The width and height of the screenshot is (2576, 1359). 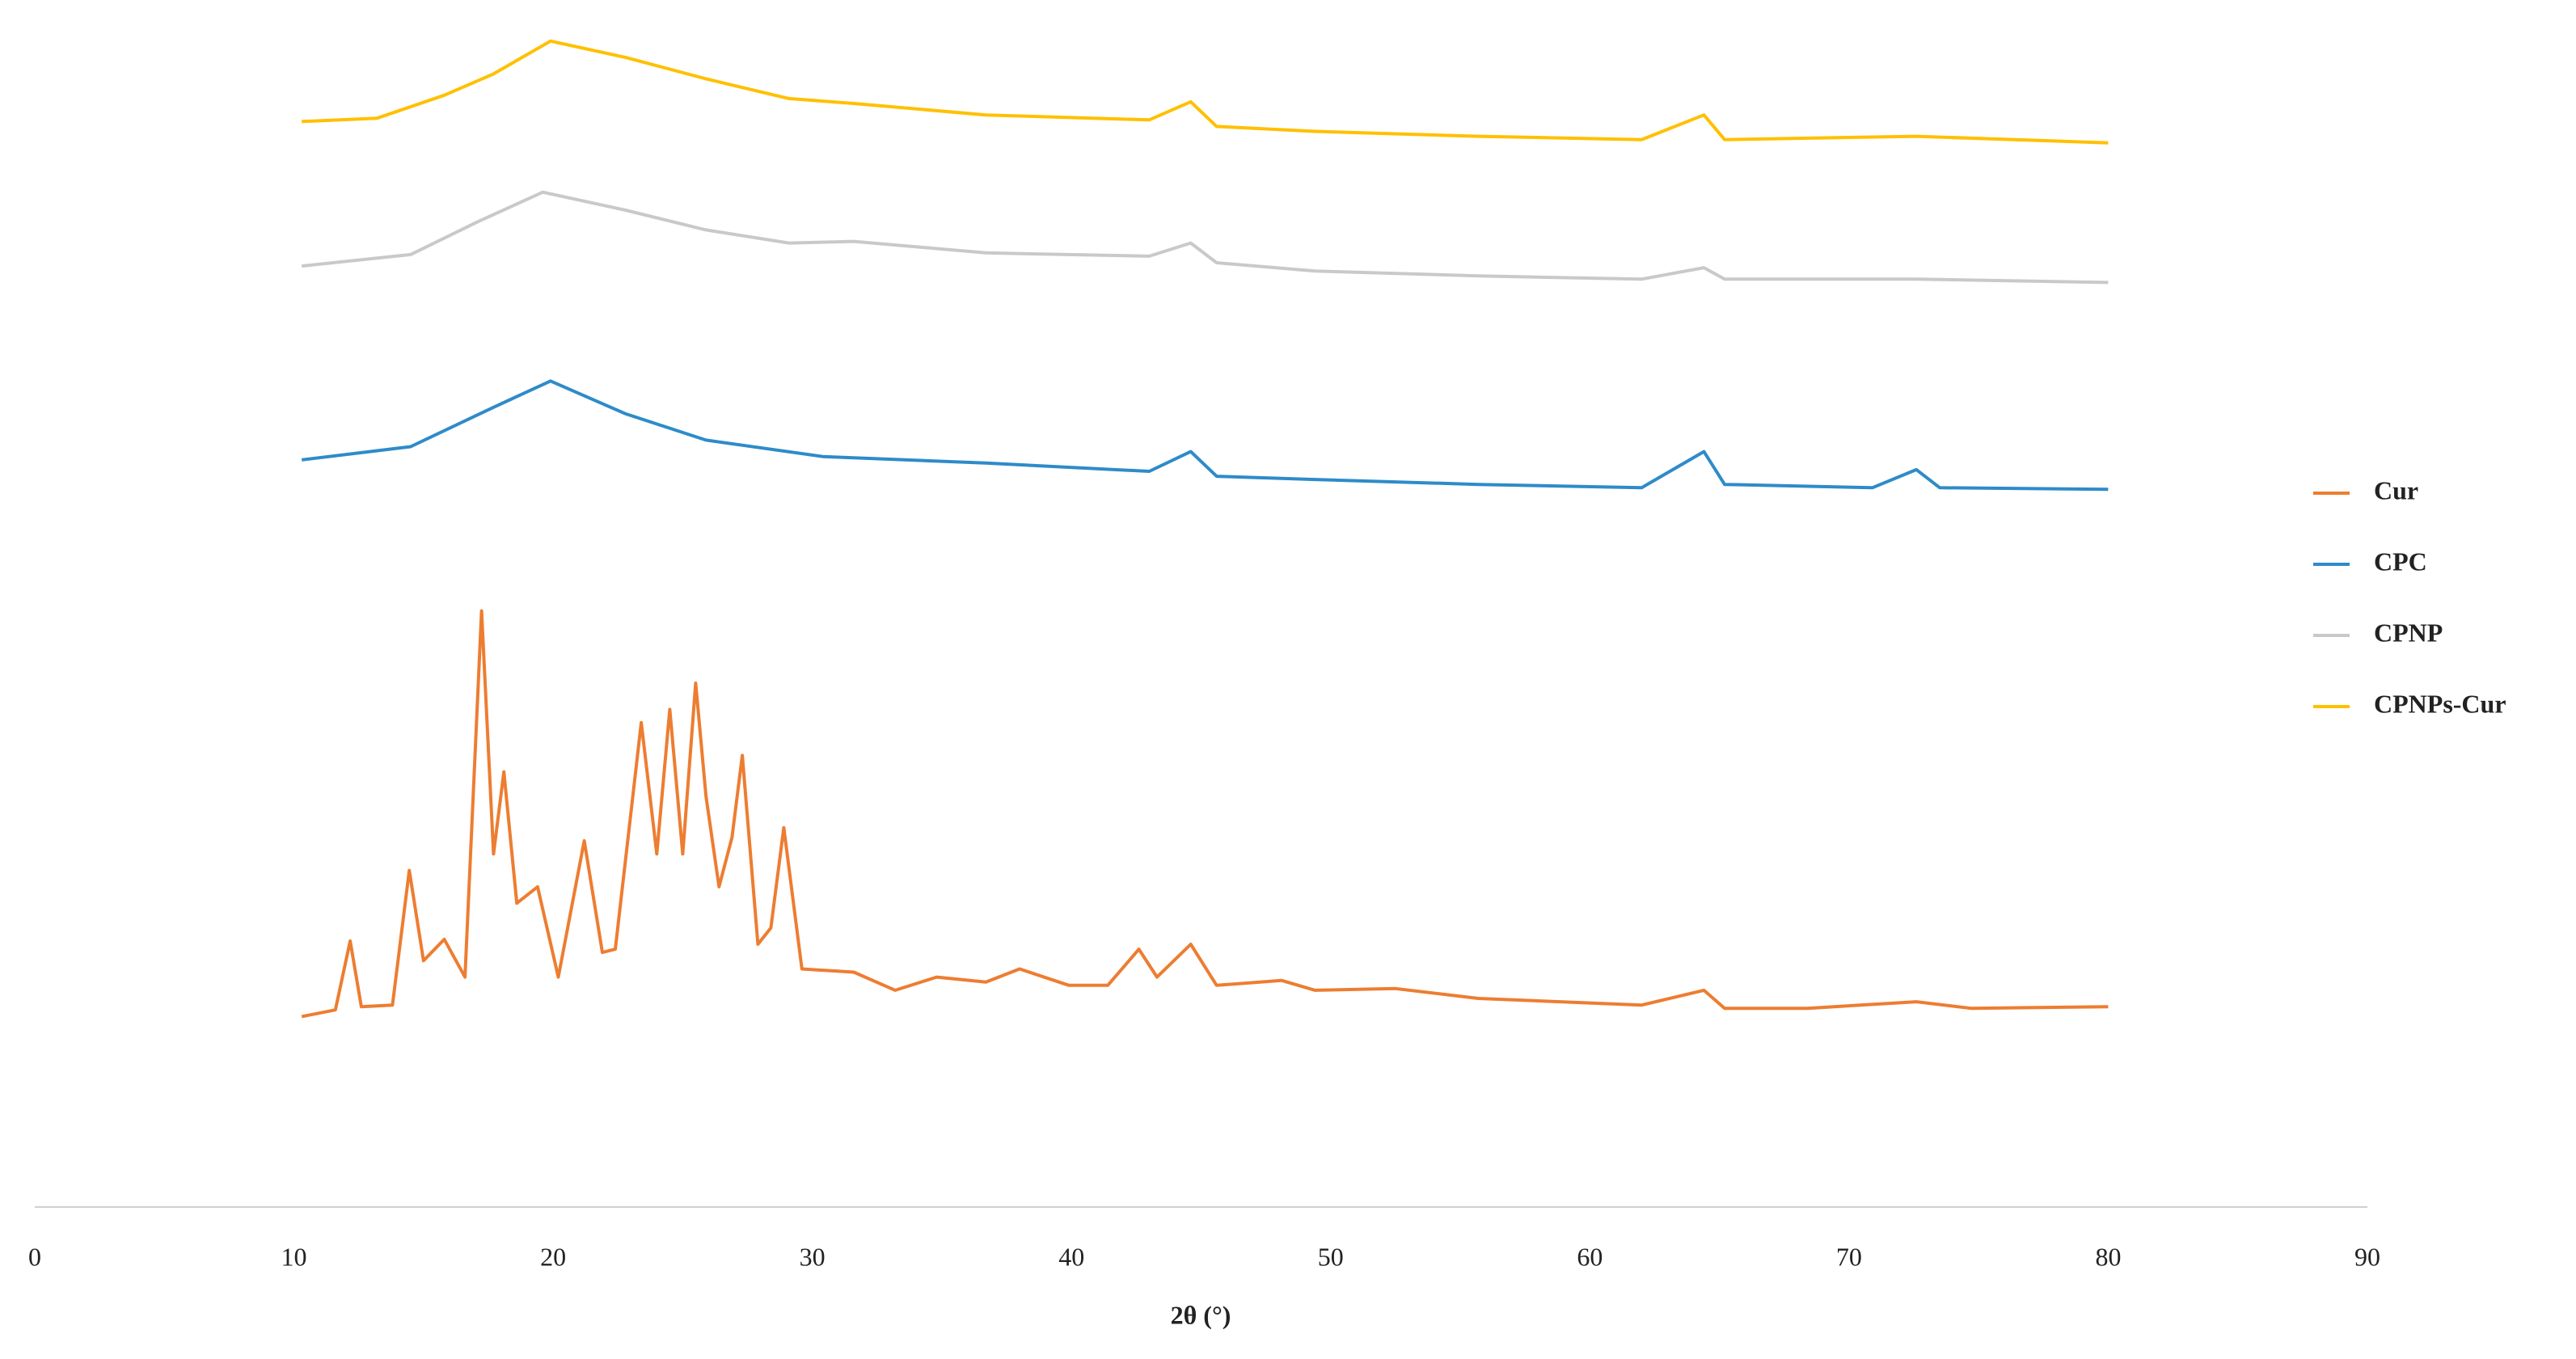 What do you see at coordinates (34, 1256) in the screenshot?
I see `x-tick-label: 0` at bounding box center [34, 1256].